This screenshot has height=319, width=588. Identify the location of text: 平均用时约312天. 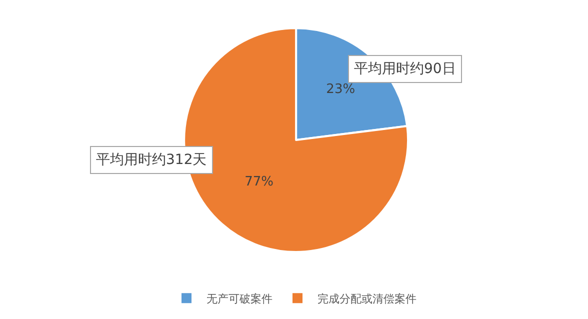
(151, 160).